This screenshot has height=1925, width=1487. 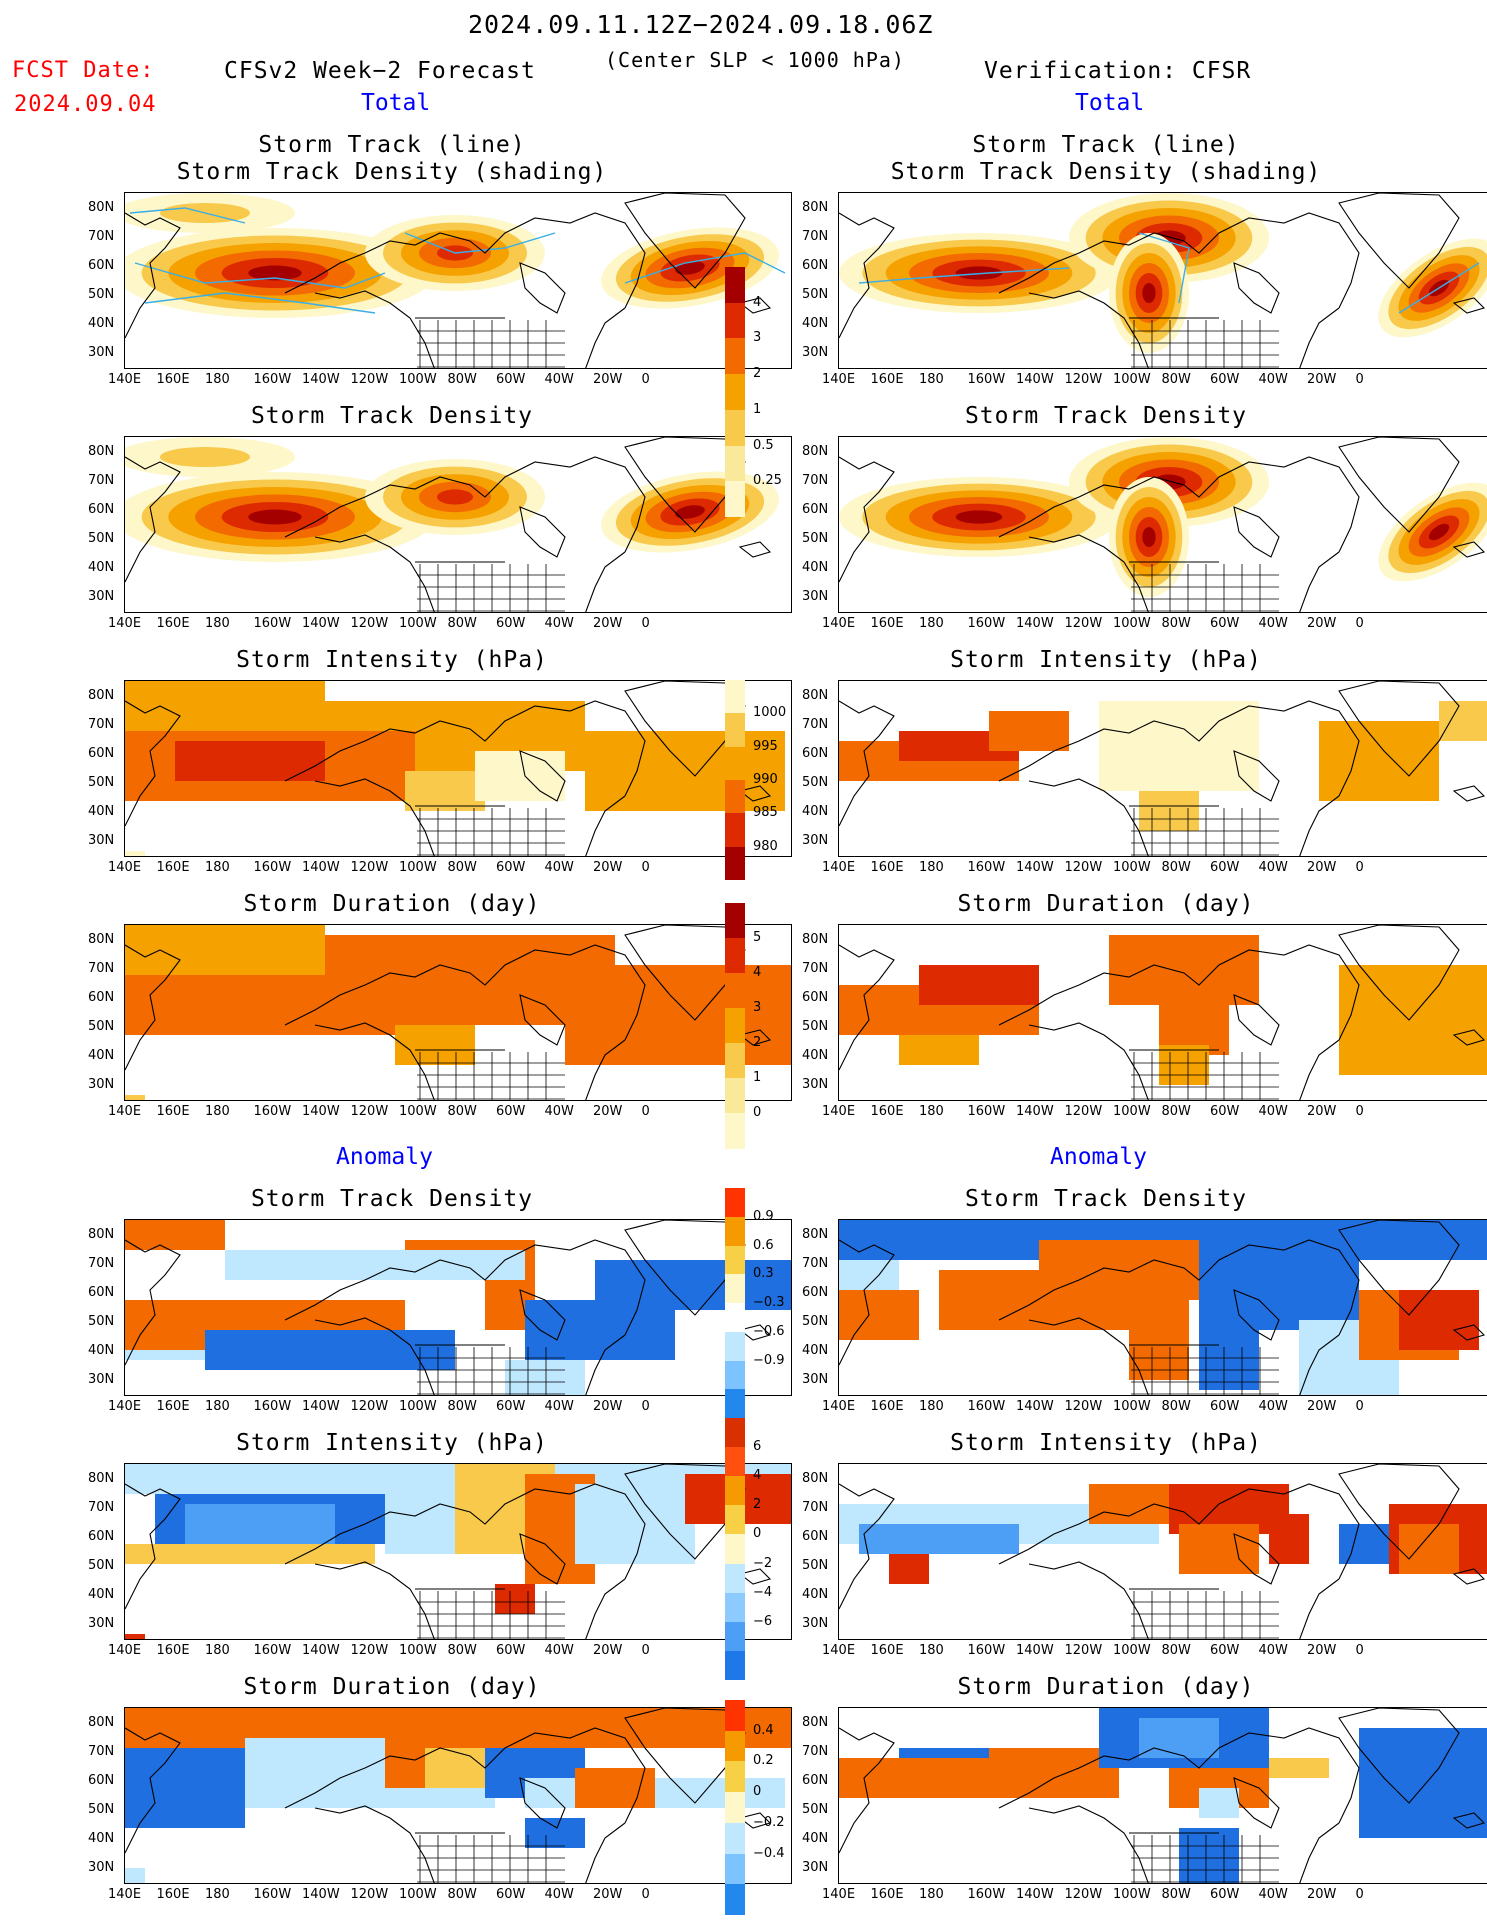 I want to click on colorbar-label: 0.25, so click(x=767, y=481).